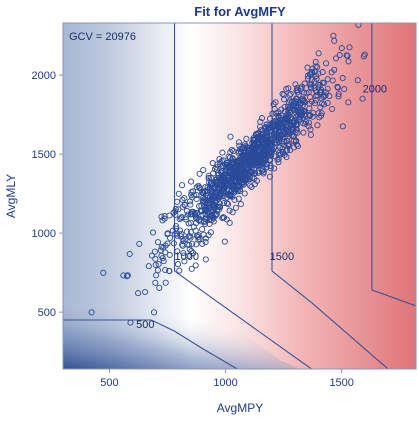 This screenshot has width=419, height=422. Describe the element at coordinates (44, 234) in the screenshot. I see `y-tick-label: 1000` at that location.